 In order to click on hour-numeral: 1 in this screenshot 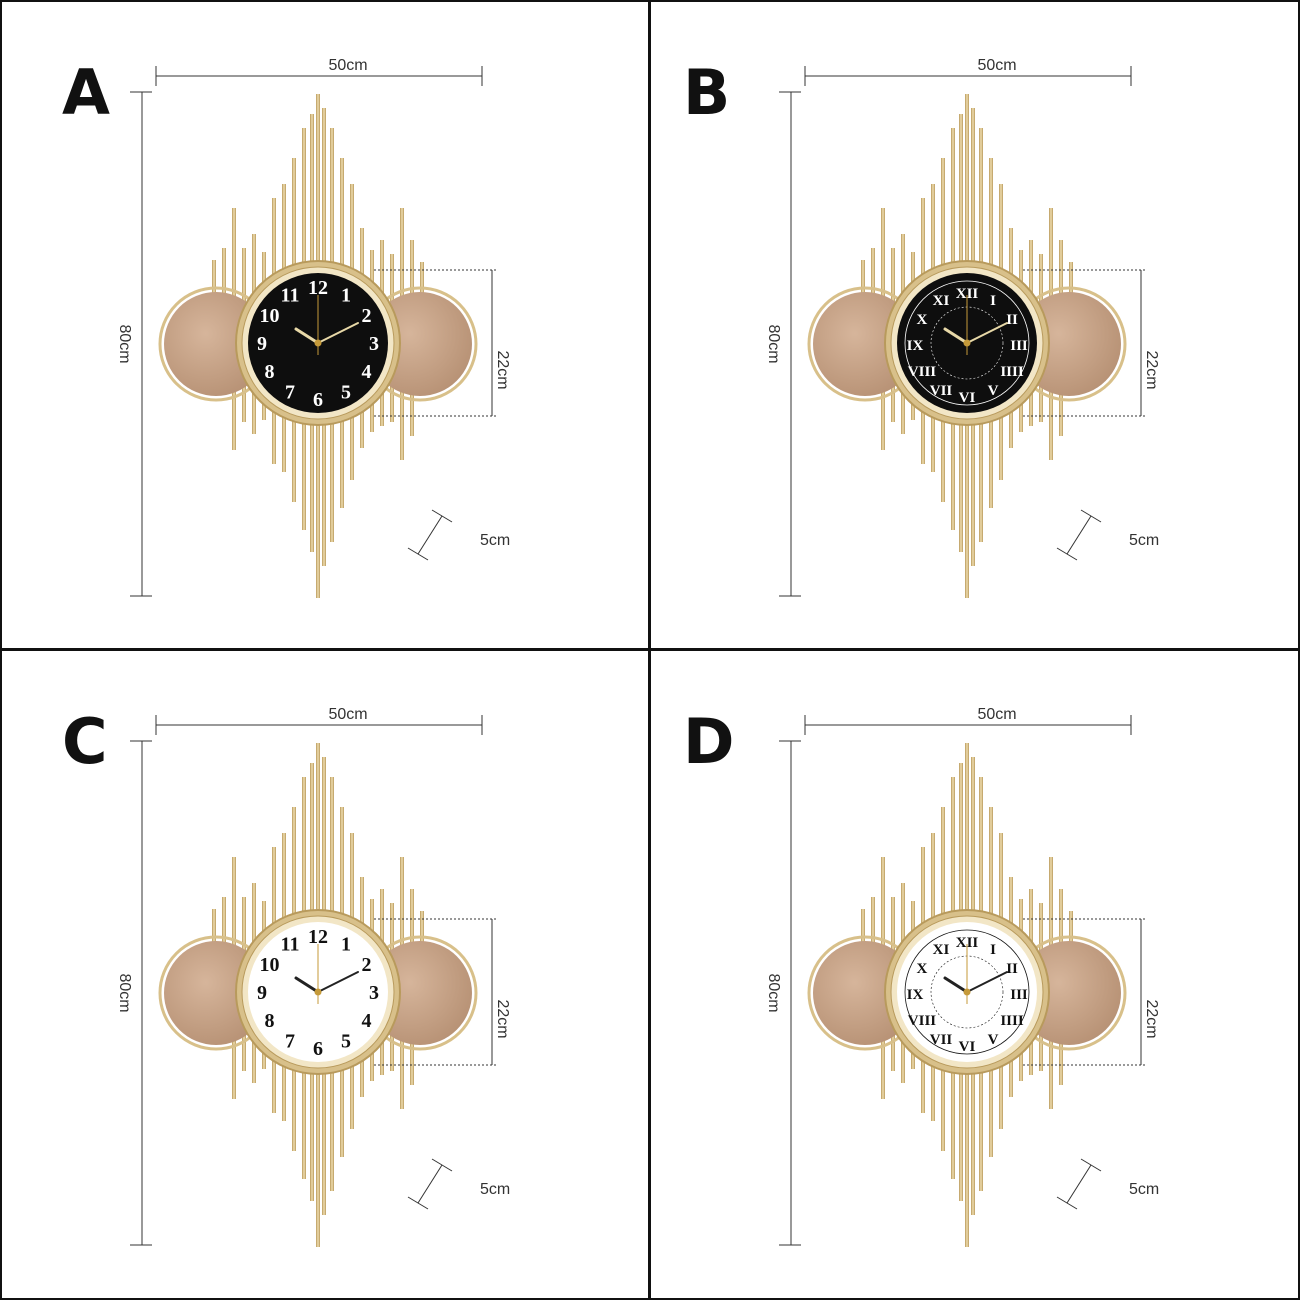, I will do `click(346, 296)`.